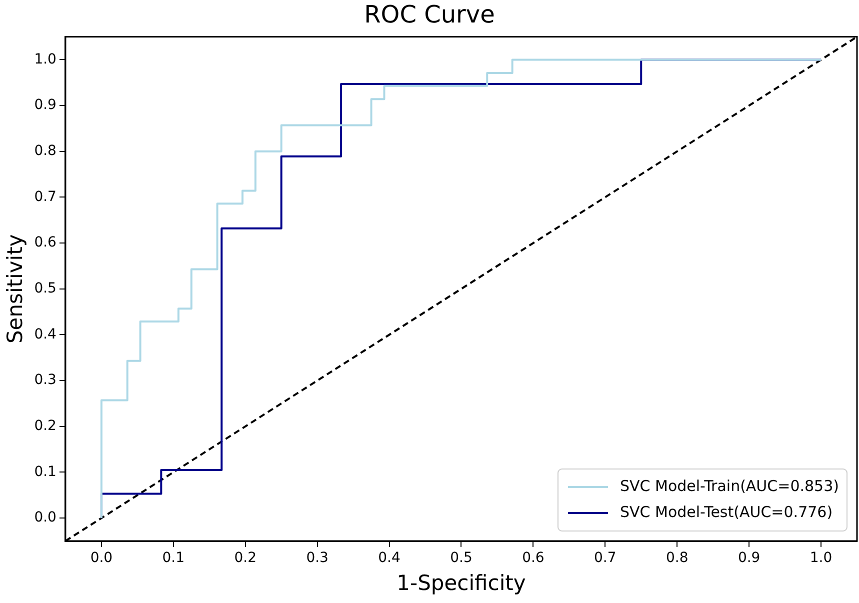 The width and height of the screenshot is (859, 603). I want to click on x-tick-label: 1.0, so click(821, 558).